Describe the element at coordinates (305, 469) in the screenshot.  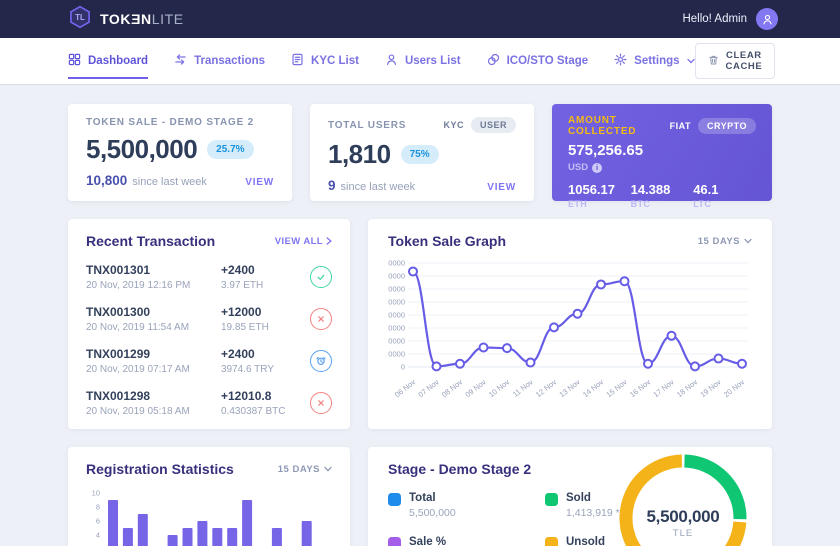
I see `registration-range-dropdown: 15 DAYS` at that location.